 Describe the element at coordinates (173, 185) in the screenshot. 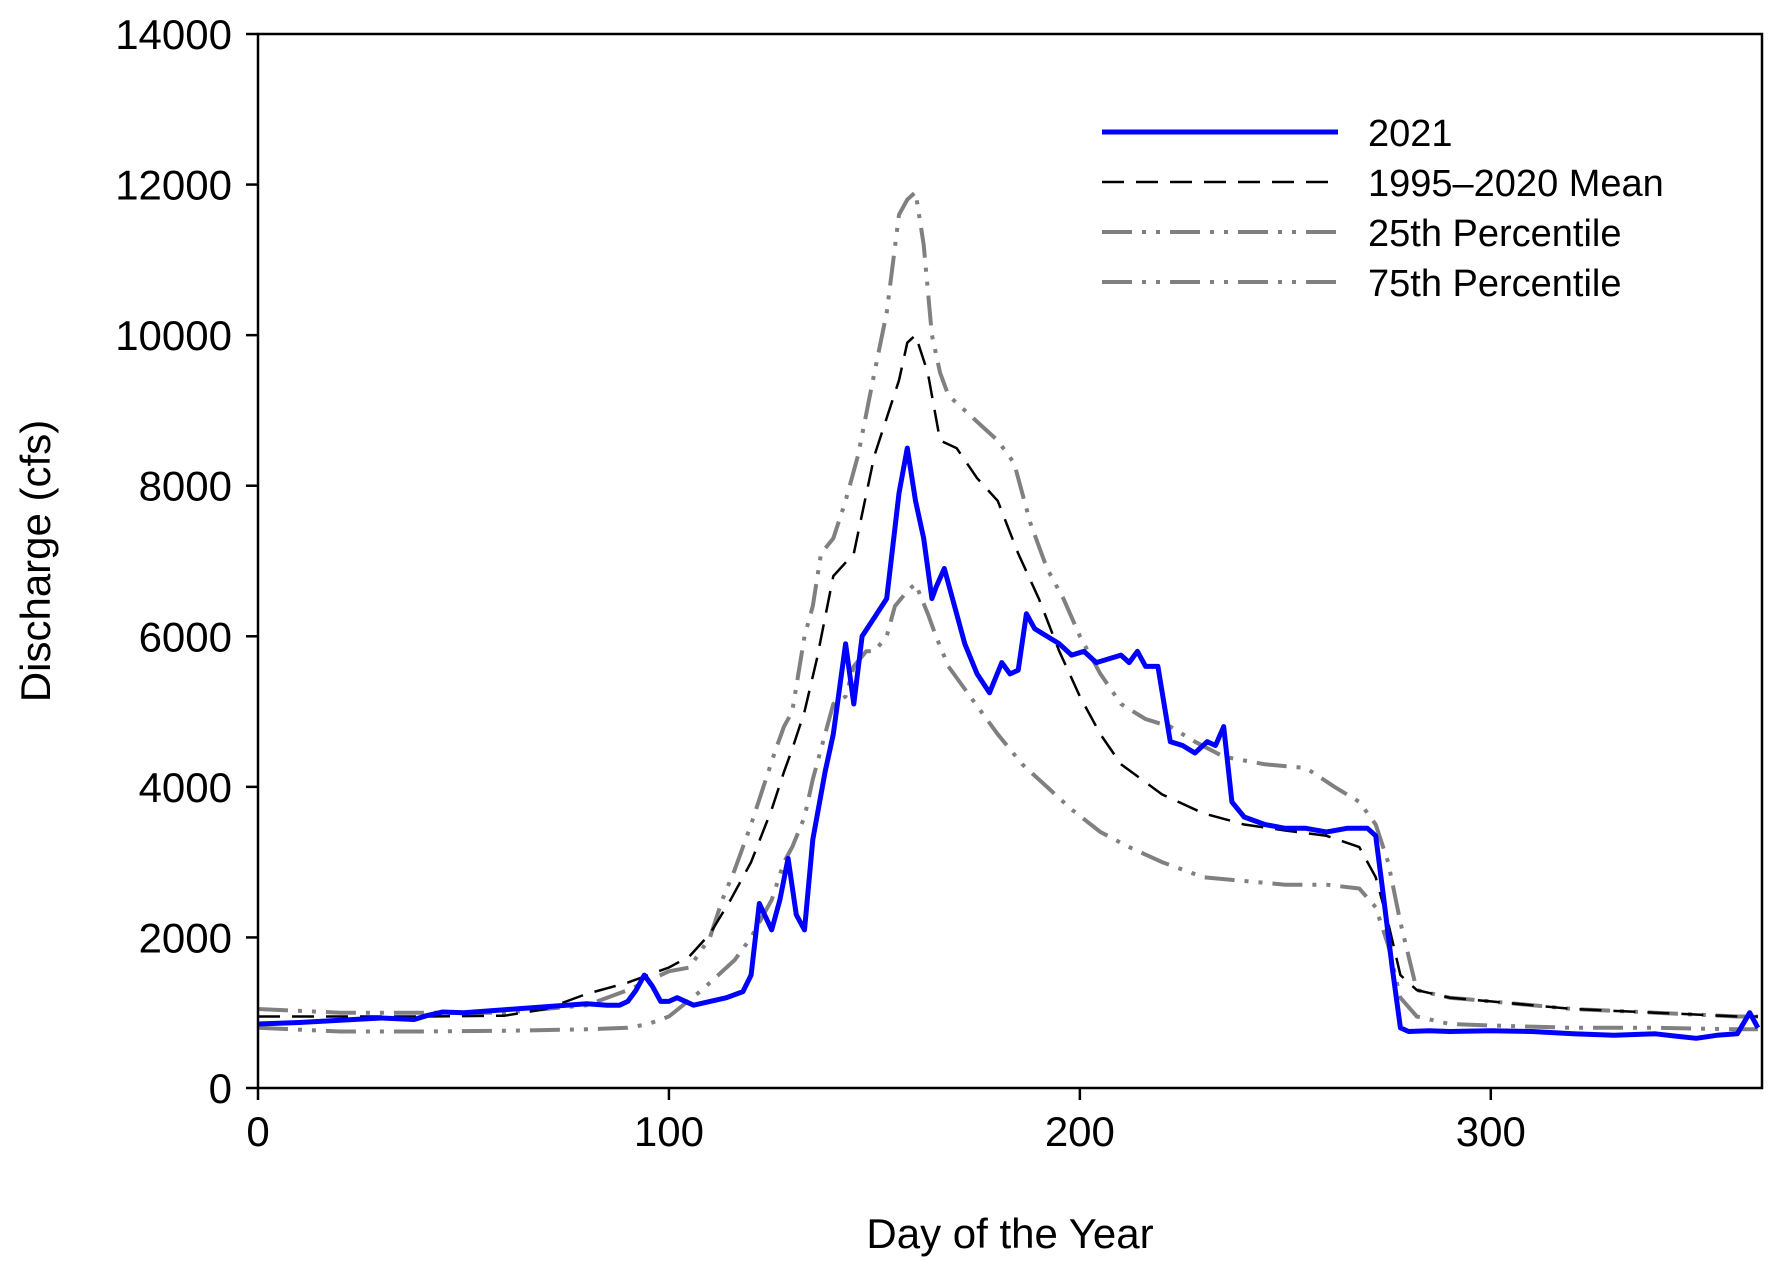

I see `y-tick-label: 12000` at that location.